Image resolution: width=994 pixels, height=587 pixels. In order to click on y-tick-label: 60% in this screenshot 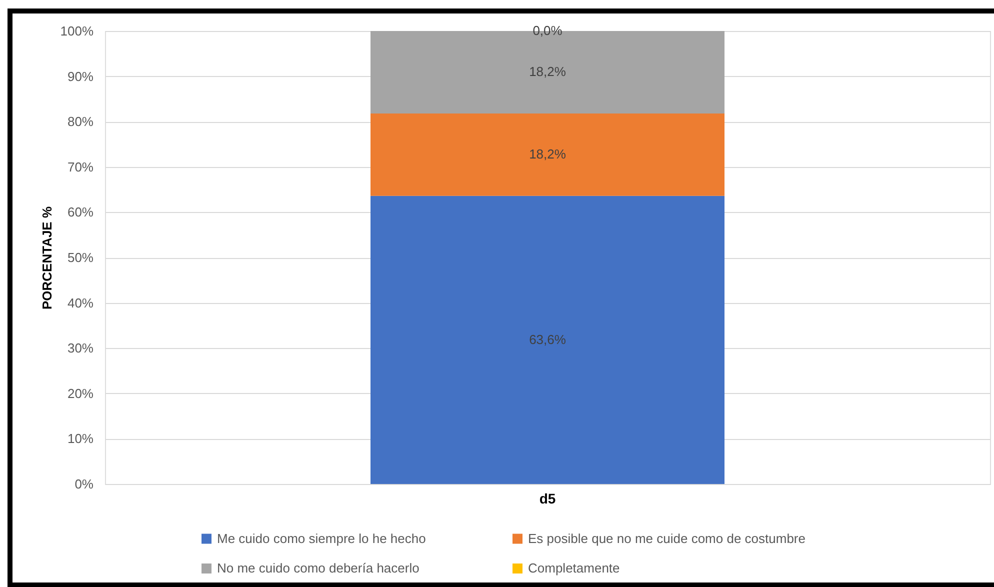, I will do `click(80, 212)`.